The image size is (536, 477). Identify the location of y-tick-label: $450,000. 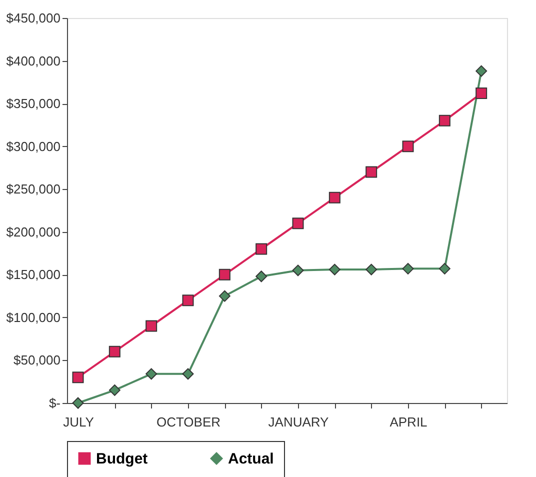
(33, 18).